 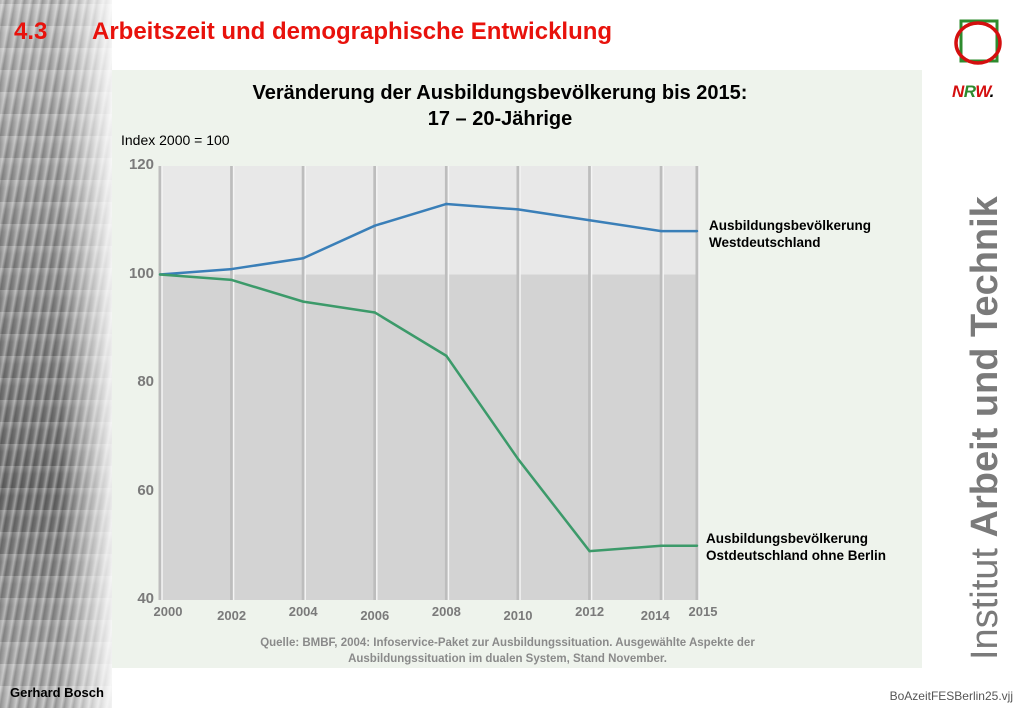 What do you see at coordinates (428, 220) in the screenshot?
I see `upper-band` at bounding box center [428, 220].